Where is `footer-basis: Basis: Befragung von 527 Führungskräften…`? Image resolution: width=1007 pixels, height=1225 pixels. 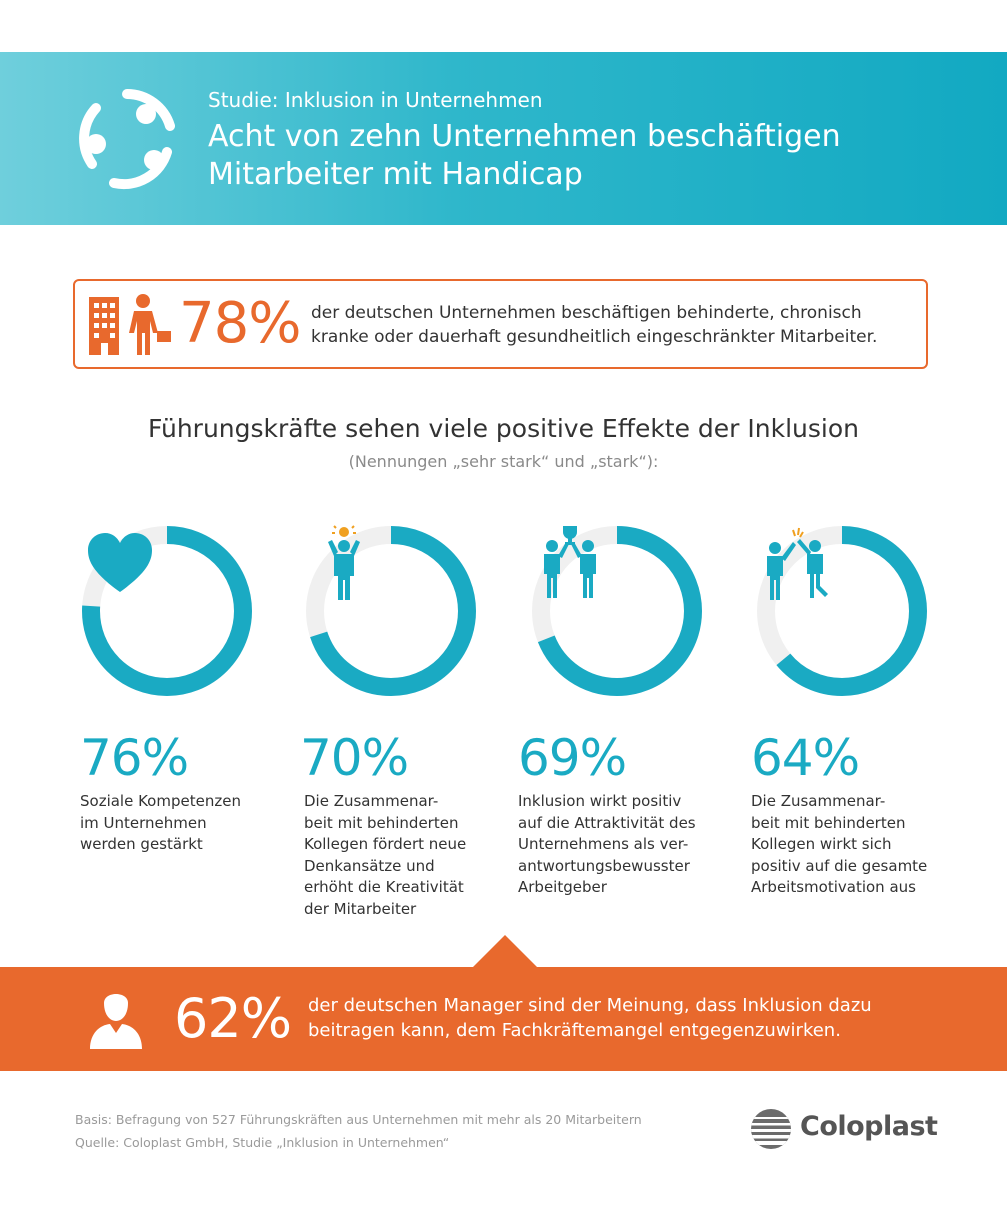 footer-basis: Basis: Befragung von 527 Führungskräften… is located at coordinates (358, 1119).